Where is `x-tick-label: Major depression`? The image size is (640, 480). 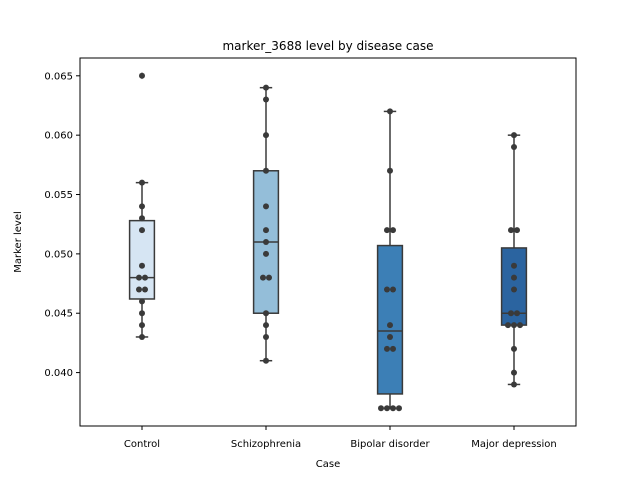 x-tick-label: Major depression is located at coordinates (514, 444).